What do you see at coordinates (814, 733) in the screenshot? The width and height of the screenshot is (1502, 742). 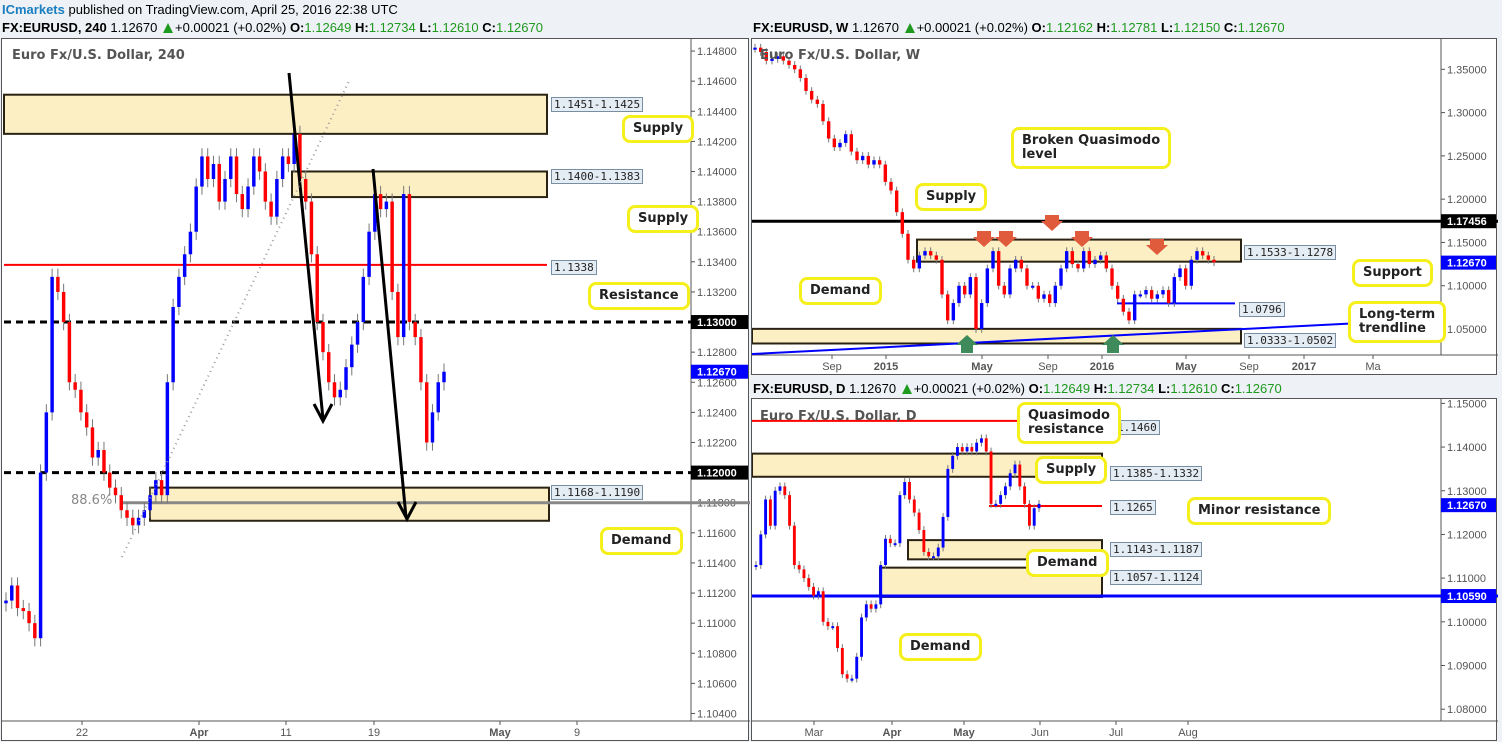 I see `x-tick-label: Mar` at bounding box center [814, 733].